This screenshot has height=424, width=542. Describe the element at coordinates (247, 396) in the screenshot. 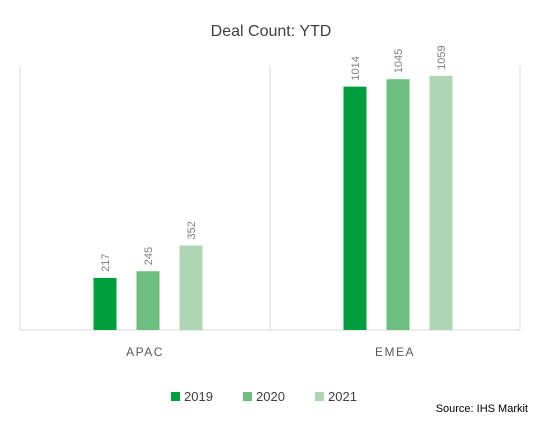

I see `legend-swatch-2020` at that location.